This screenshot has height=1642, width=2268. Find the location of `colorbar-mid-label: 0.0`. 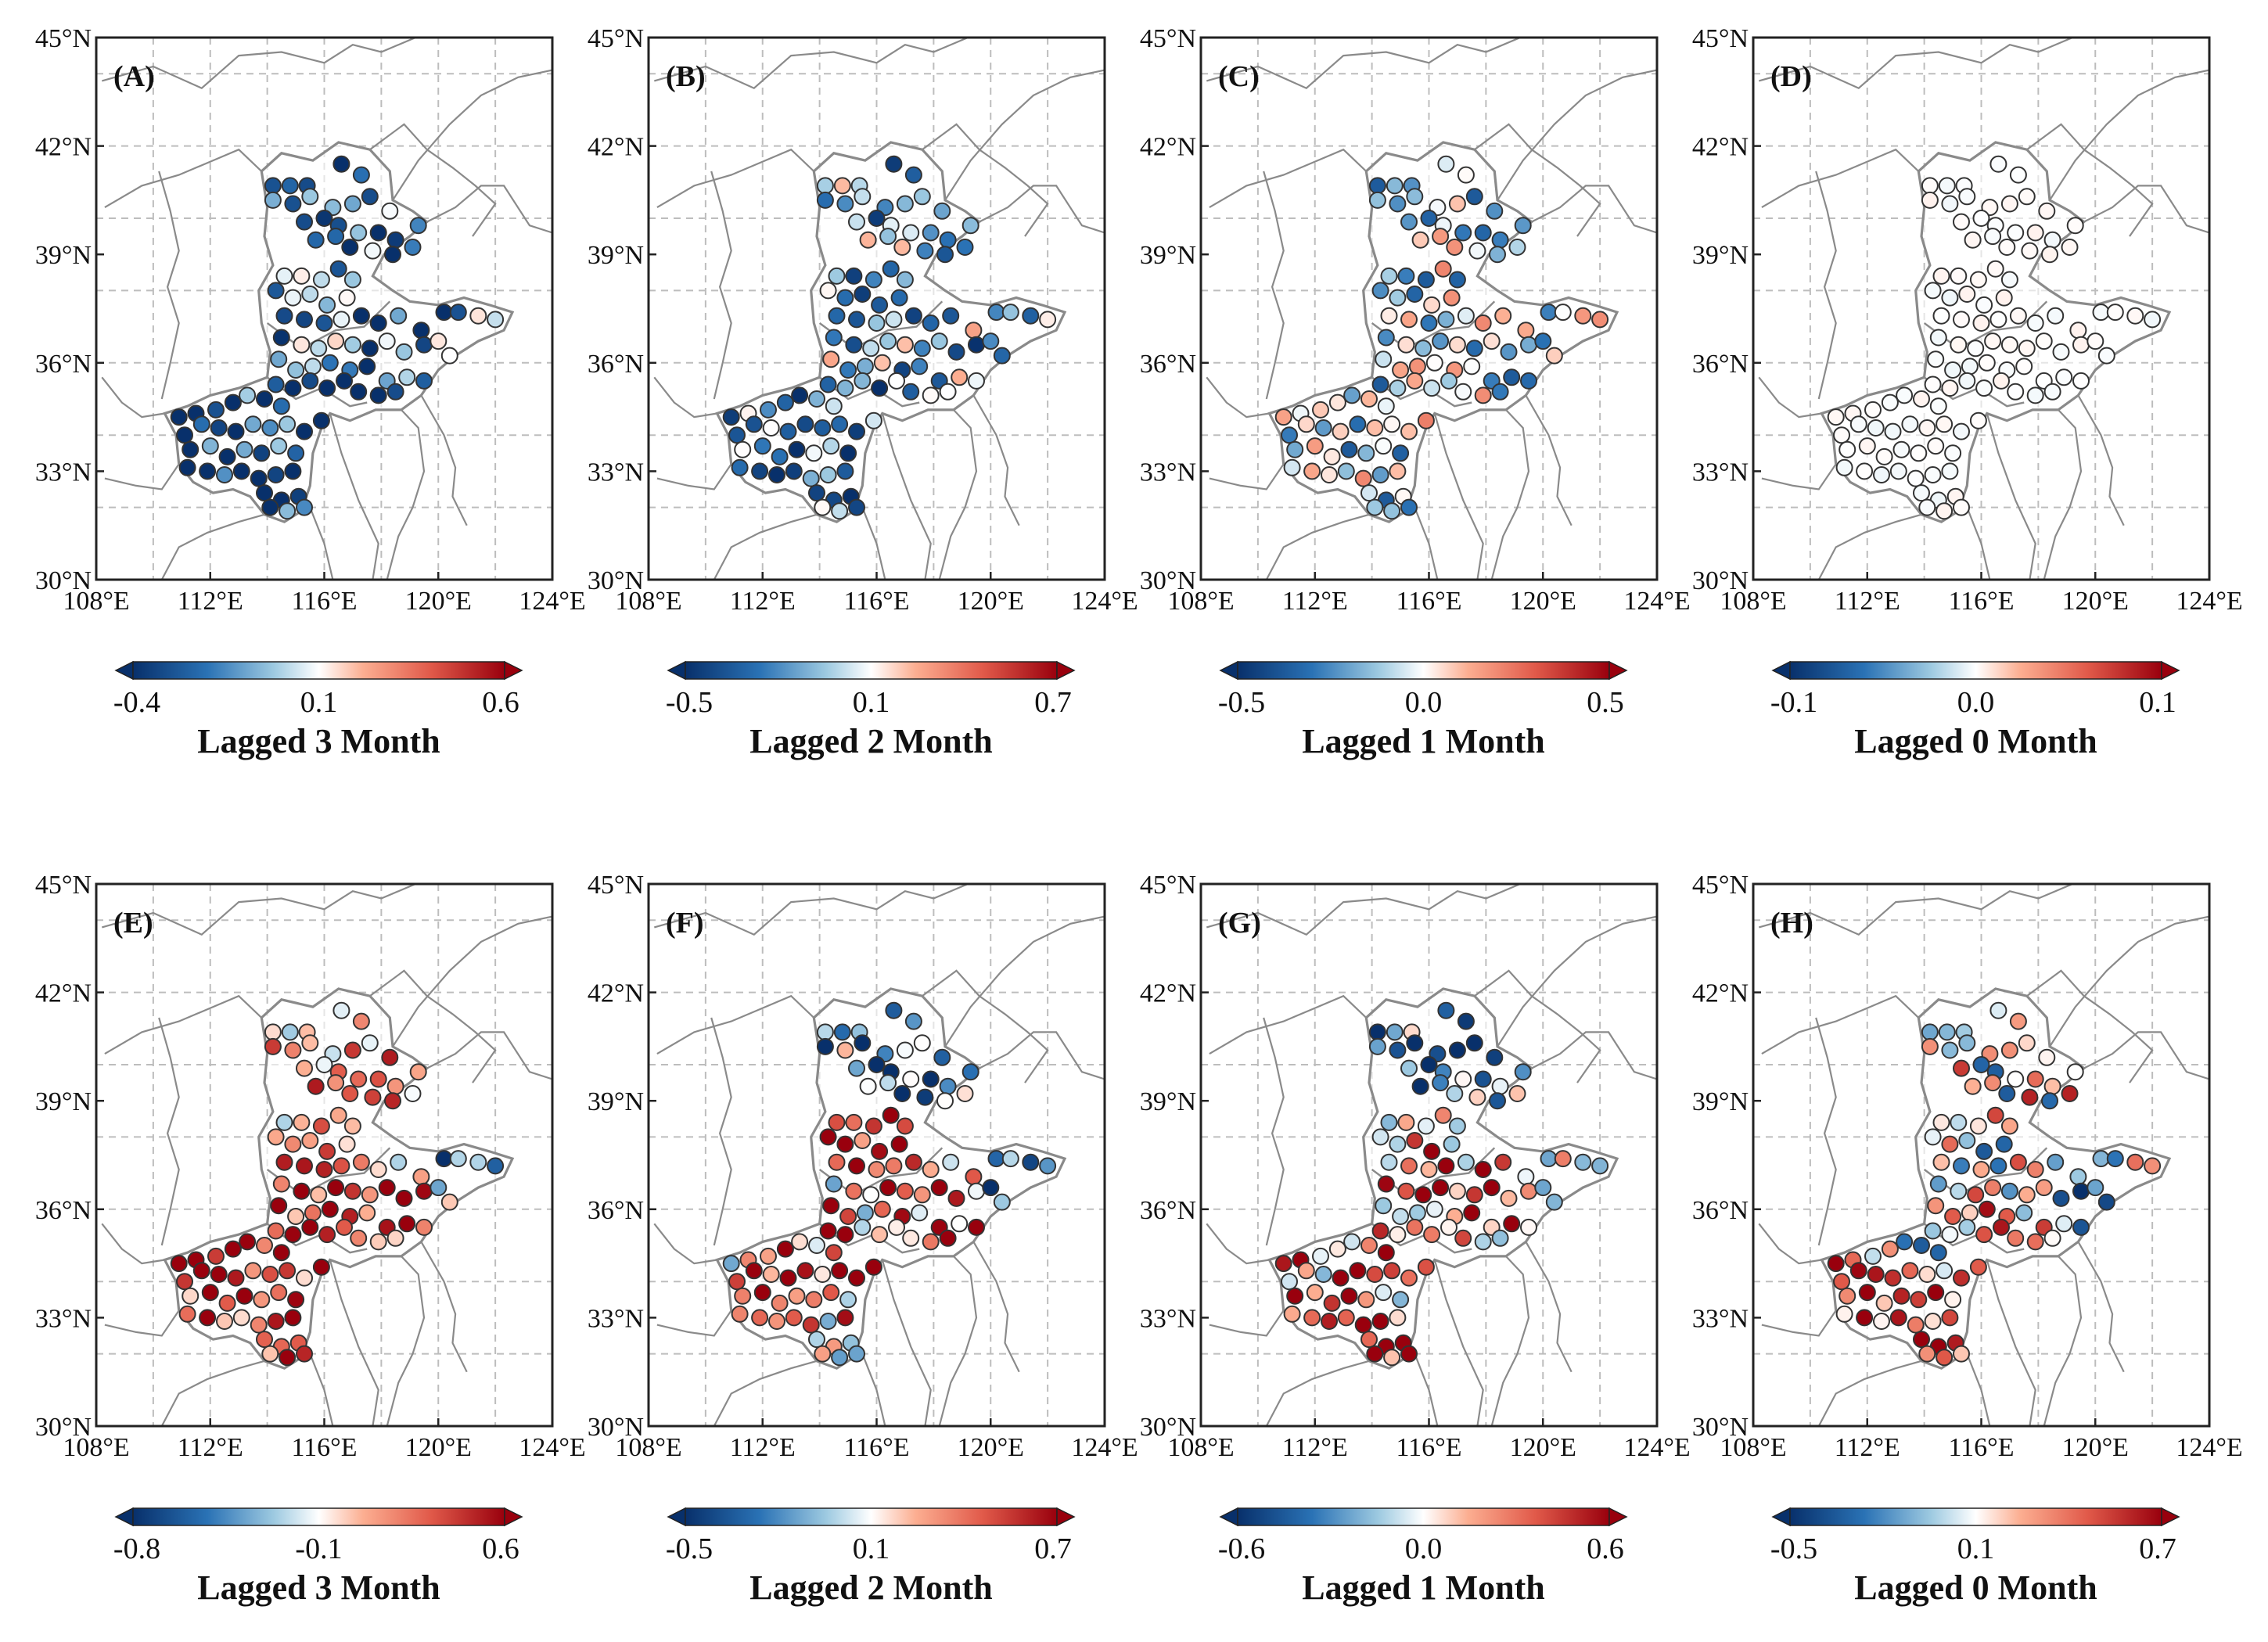

colorbar-mid-label: 0.0 is located at coordinates (1424, 1548).